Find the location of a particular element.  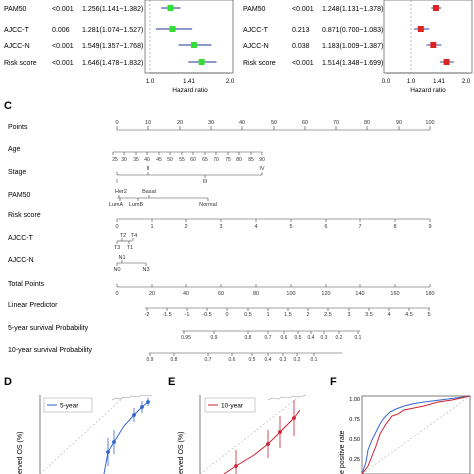

nomogram-tick: 100 is located at coordinates (429, 123).